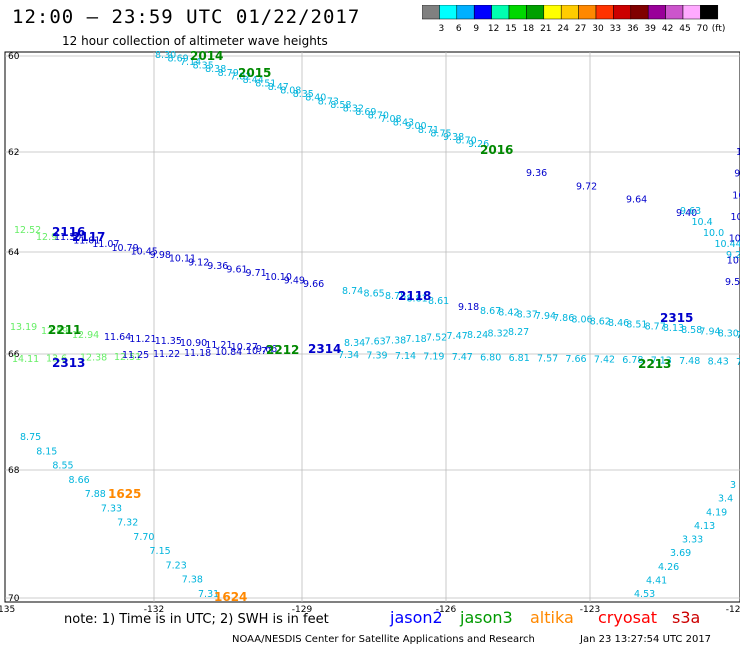  Describe the element at coordinates (160, 255) in the screenshot. I see `wave-height-value: 9.98` at that location.